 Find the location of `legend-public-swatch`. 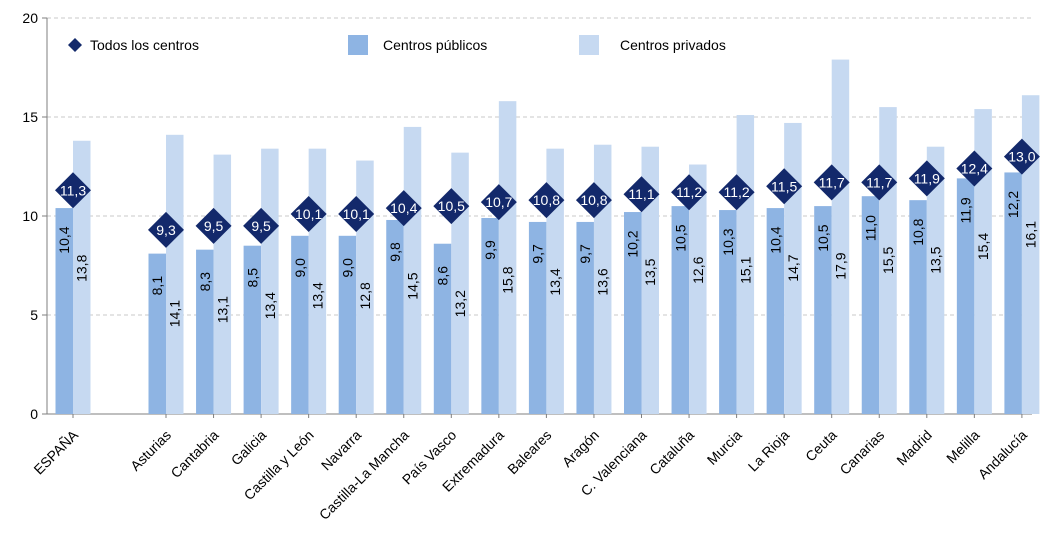

legend-public-swatch is located at coordinates (358, 45).